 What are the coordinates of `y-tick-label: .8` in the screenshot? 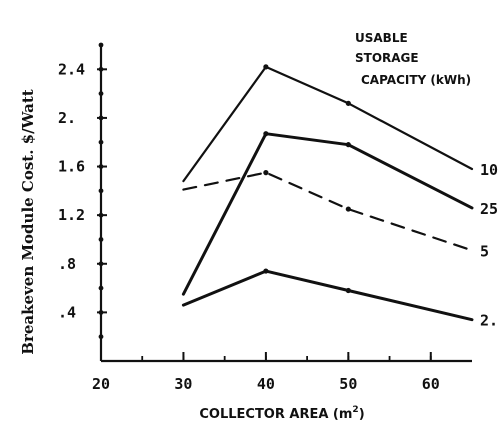 It's located at (67, 264).